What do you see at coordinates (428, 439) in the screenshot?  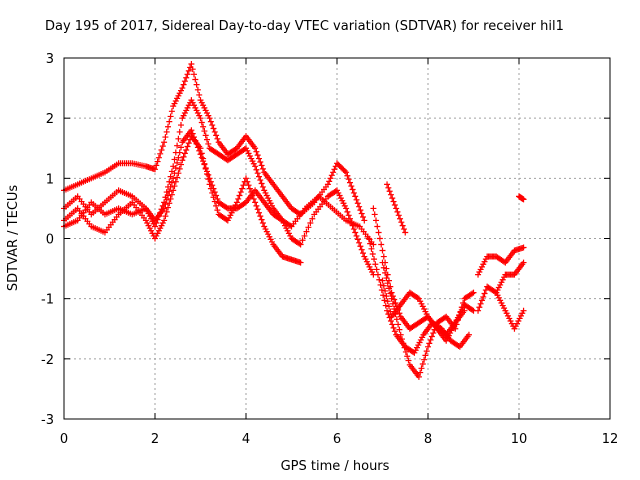 I see `x-tick-label: 8` at bounding box center [428, 439].